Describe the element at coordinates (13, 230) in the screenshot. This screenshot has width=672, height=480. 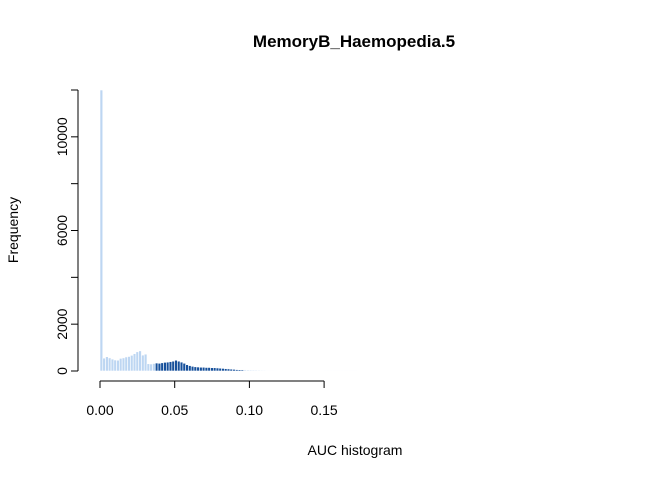
I see `y-axis-label: Frequency` at that location.